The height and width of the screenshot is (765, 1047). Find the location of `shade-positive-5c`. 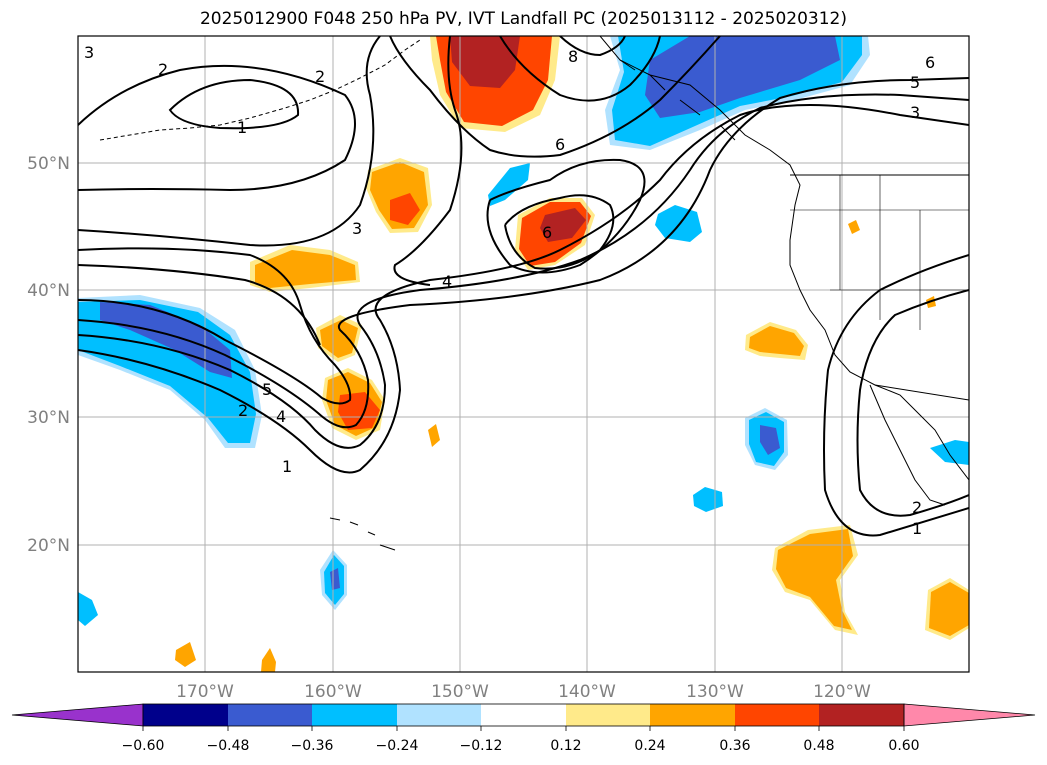

shade-positive-5c is located at coordinates (563, 225).